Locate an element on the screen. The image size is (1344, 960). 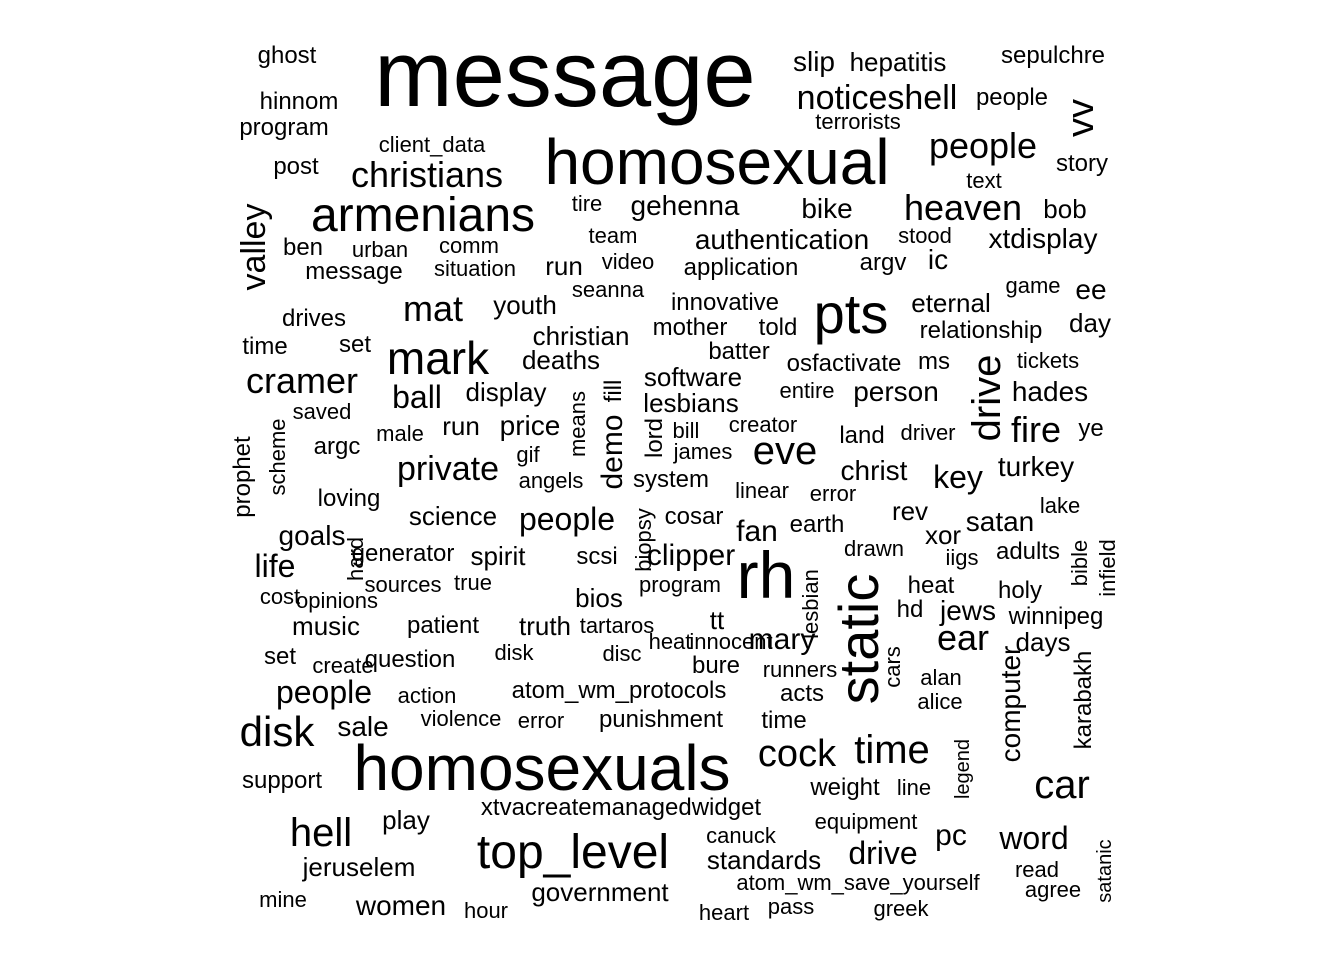
word-deaths: deaths is located at coordinates (561, 360).